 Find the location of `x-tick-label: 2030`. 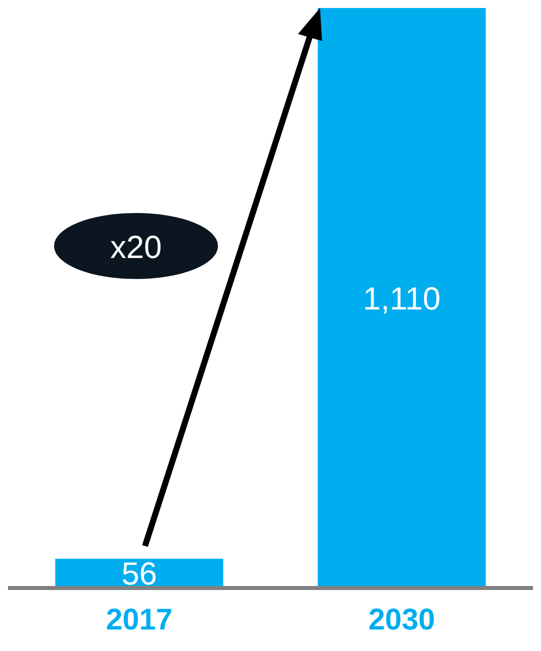

x-tick-label: 2030 is located at coordinates (402, 619).